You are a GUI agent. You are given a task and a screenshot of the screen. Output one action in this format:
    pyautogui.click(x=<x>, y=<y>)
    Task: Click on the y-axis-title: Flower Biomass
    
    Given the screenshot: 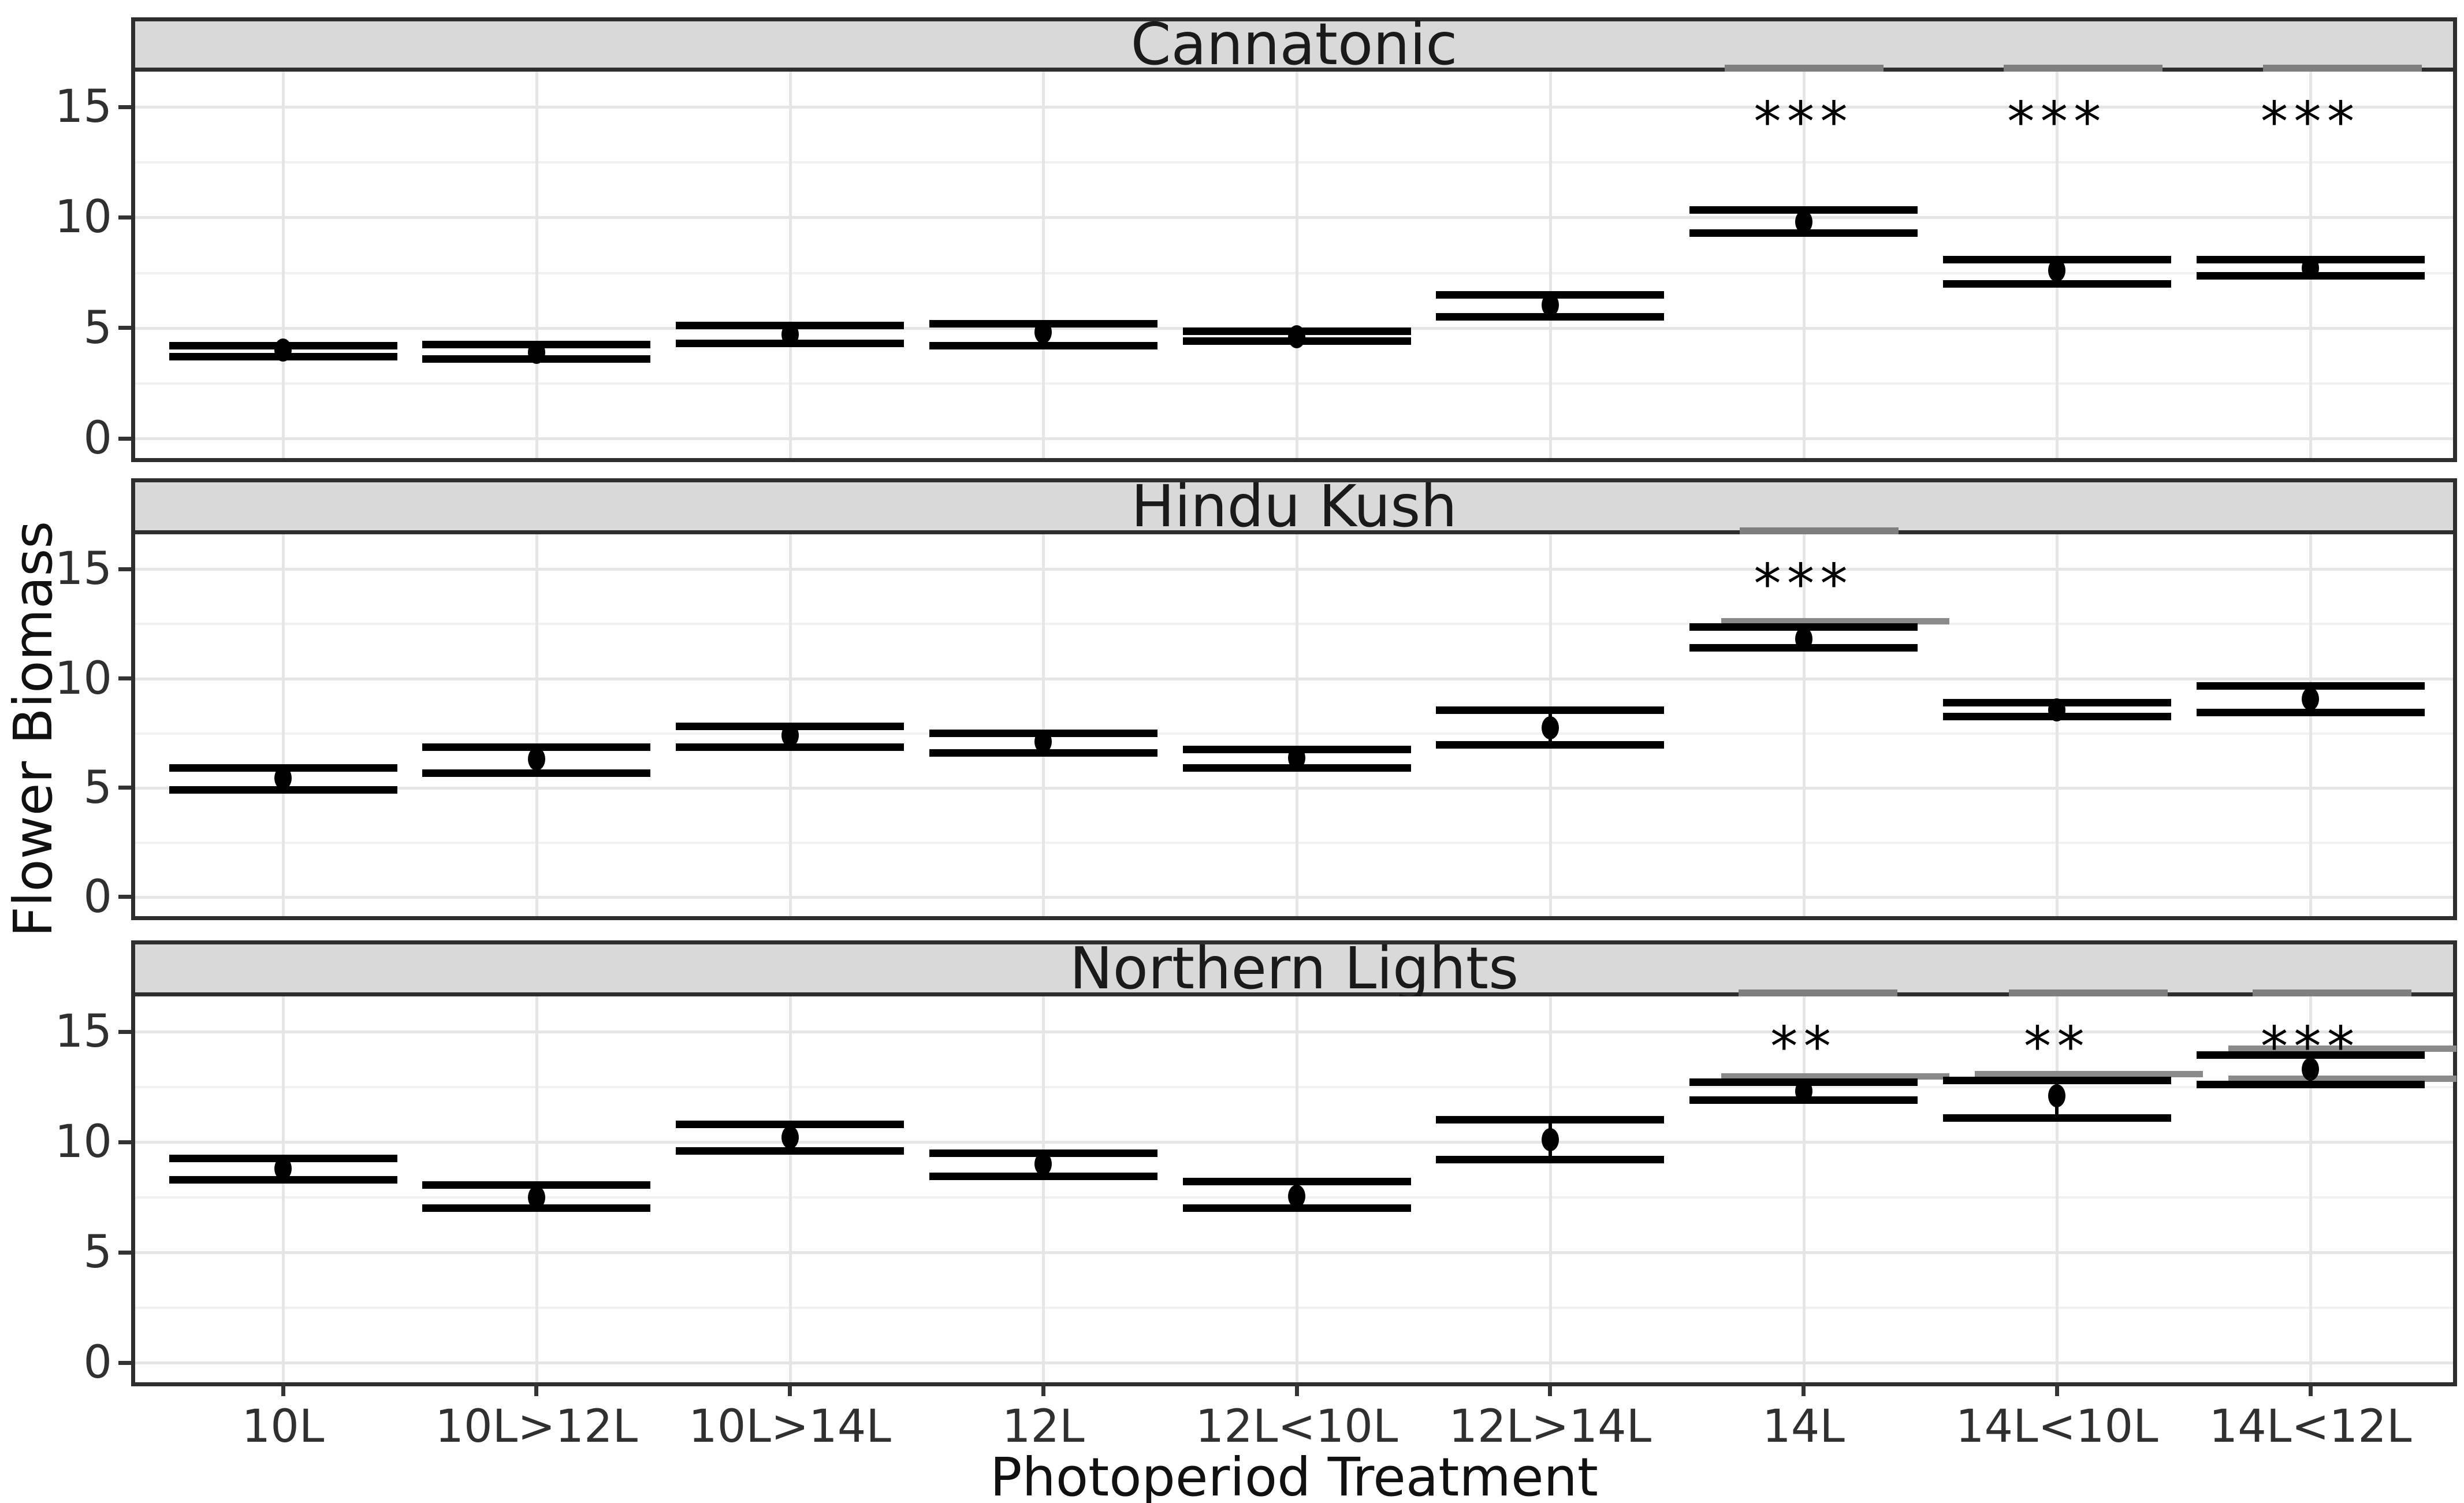 What is the action you would take?
    pyautogui.click(x=33, y=728)
    